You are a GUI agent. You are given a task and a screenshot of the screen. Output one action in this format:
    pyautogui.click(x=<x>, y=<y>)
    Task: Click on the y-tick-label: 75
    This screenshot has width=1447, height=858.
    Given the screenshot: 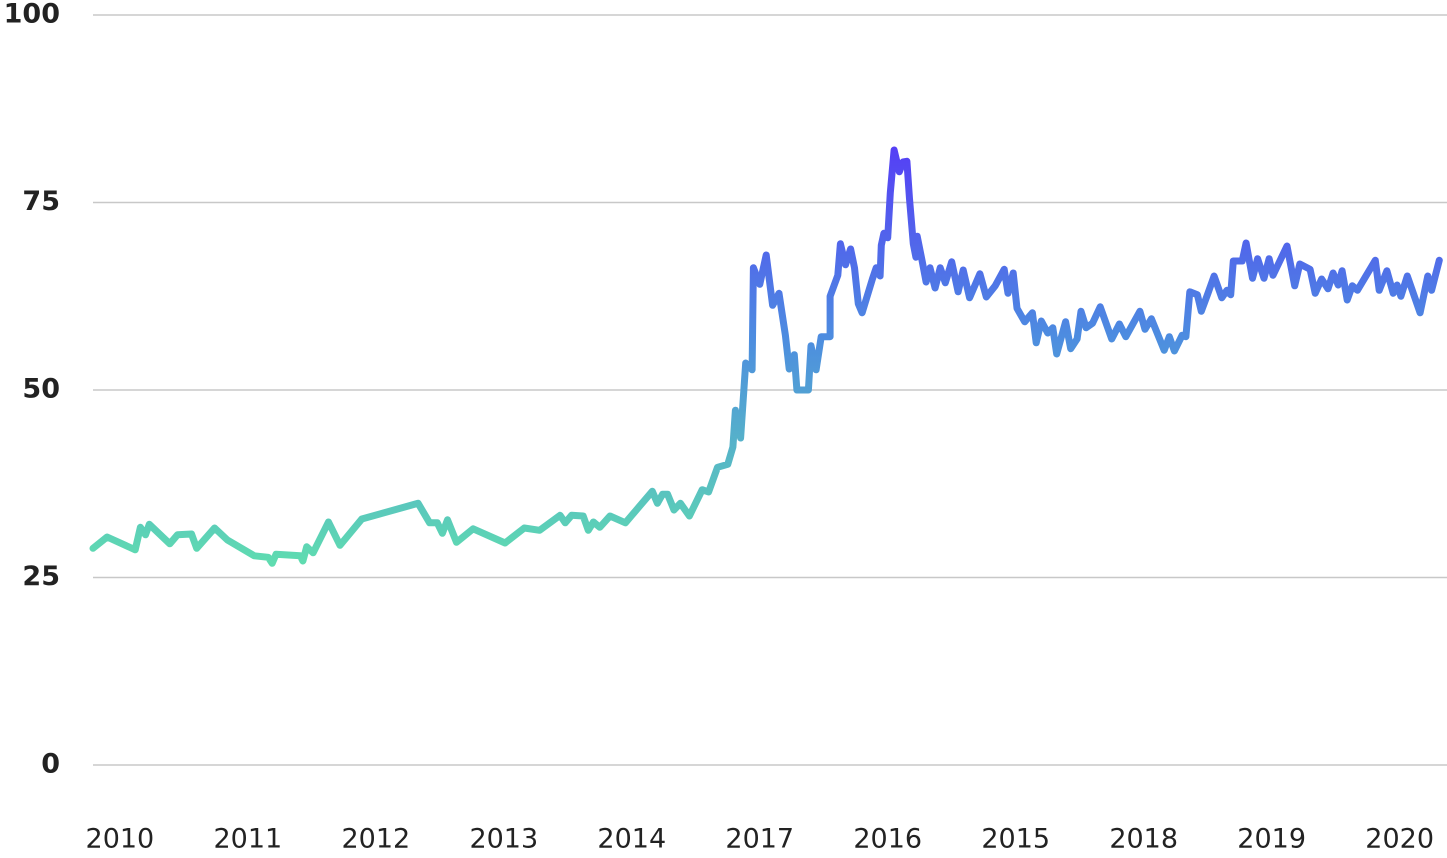 What is the action you would take?
    pyautogui.click(x=41, y=201)
    